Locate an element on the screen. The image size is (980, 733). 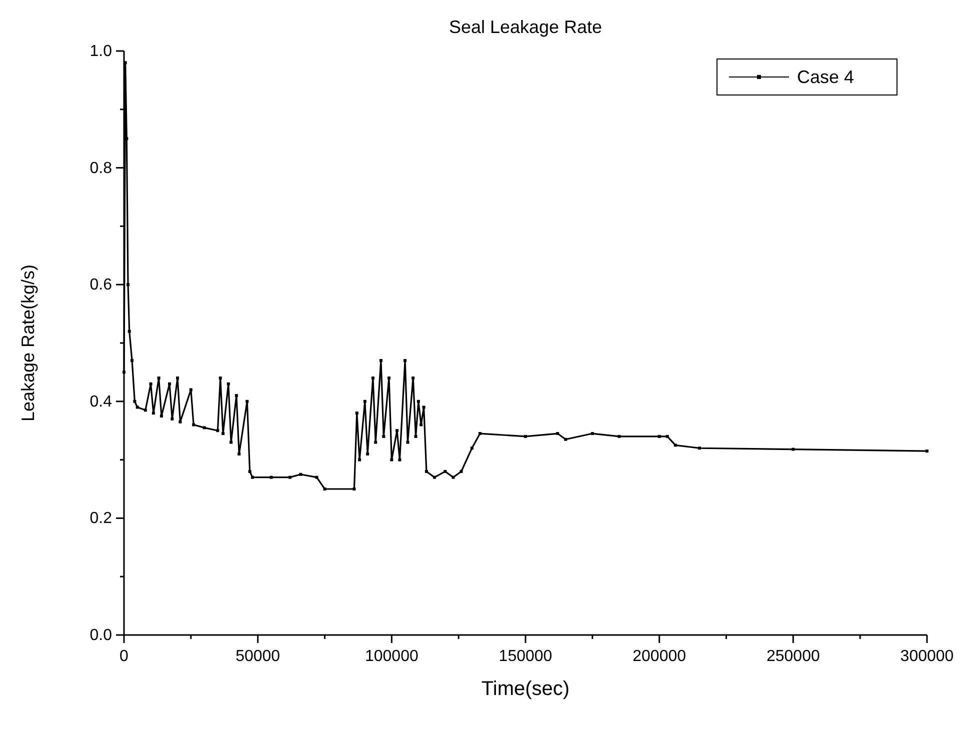
y-tick-label: 0.6 is located at coordinates (101, 285).